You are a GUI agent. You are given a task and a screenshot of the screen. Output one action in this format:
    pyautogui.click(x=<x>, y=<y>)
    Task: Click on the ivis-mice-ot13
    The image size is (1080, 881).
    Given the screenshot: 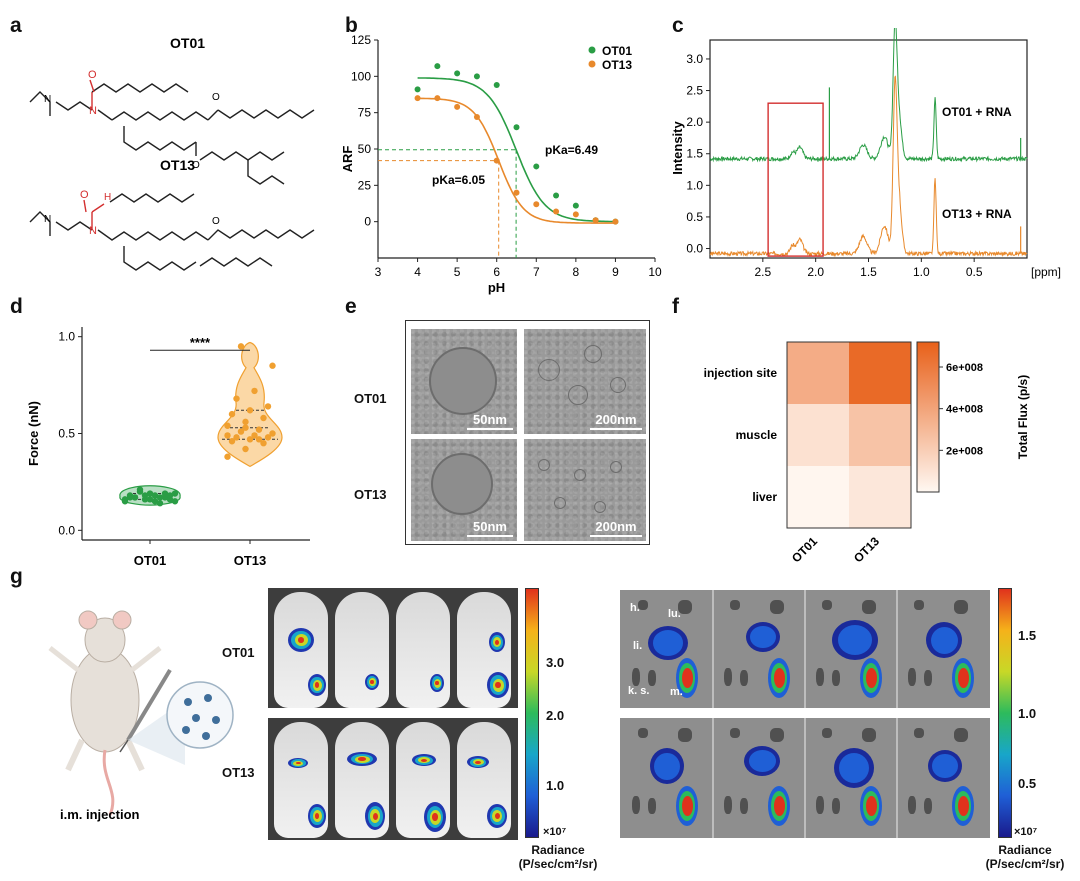 What is the action you would take?
    pyautogui.click(x=393, y=779)
    